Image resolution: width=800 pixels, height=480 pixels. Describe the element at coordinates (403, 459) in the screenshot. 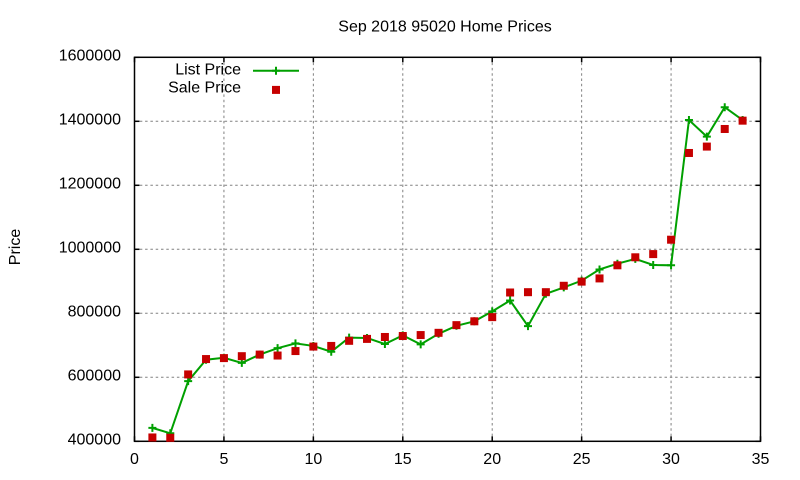

I see `svg-text: 15` at that location.